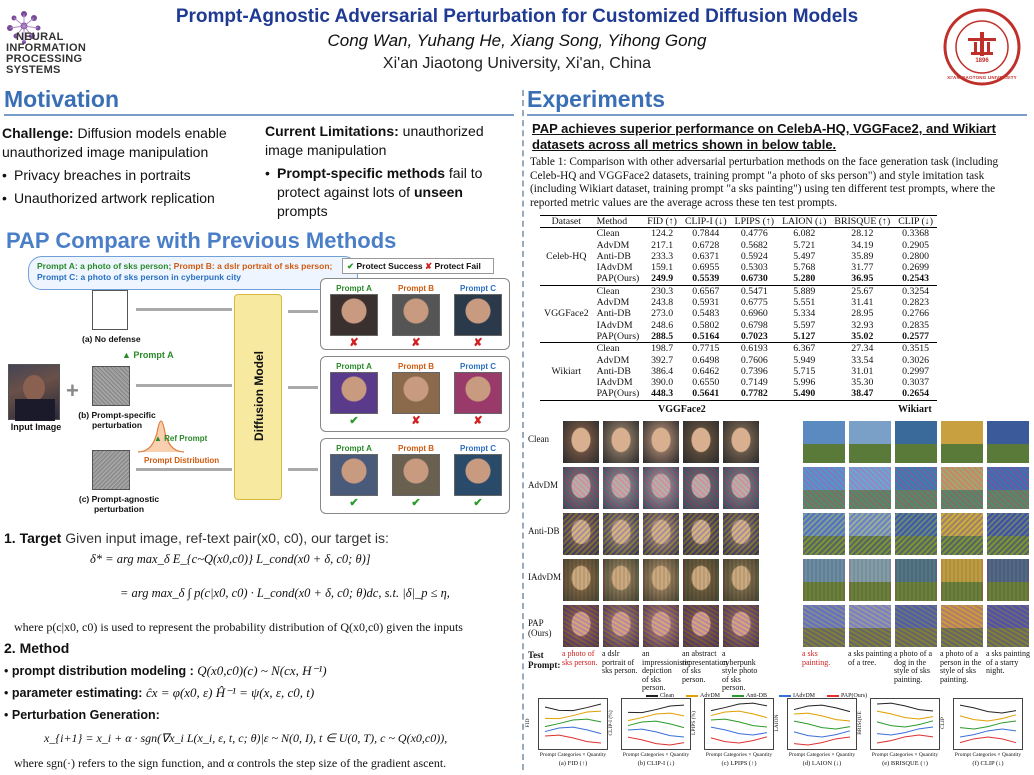  I want to click on metric-cell: 0.2800, so click(916, 256).